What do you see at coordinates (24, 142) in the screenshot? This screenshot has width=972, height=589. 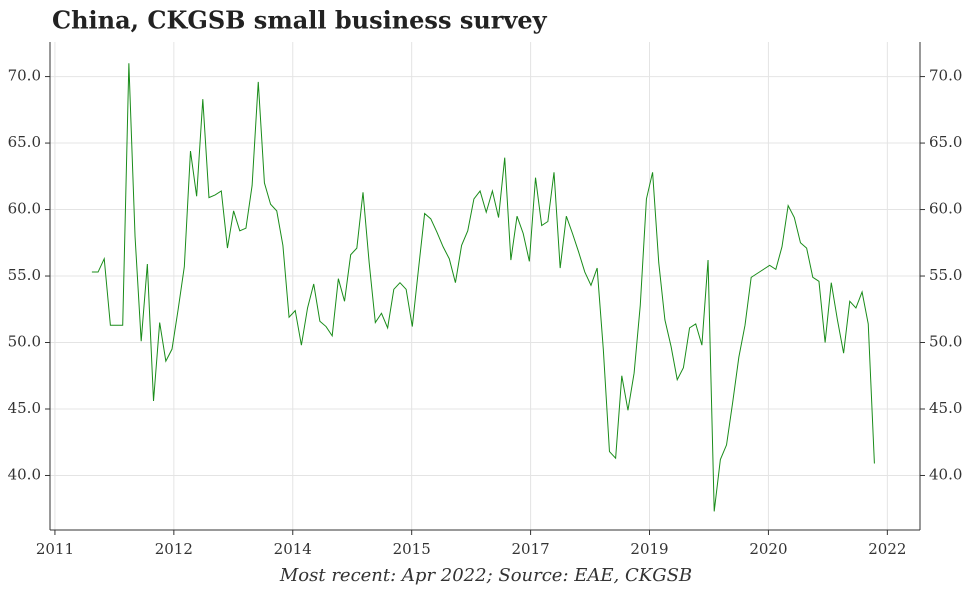 I see `y-tick-label: 65.0` at bounding box center [24, 142].